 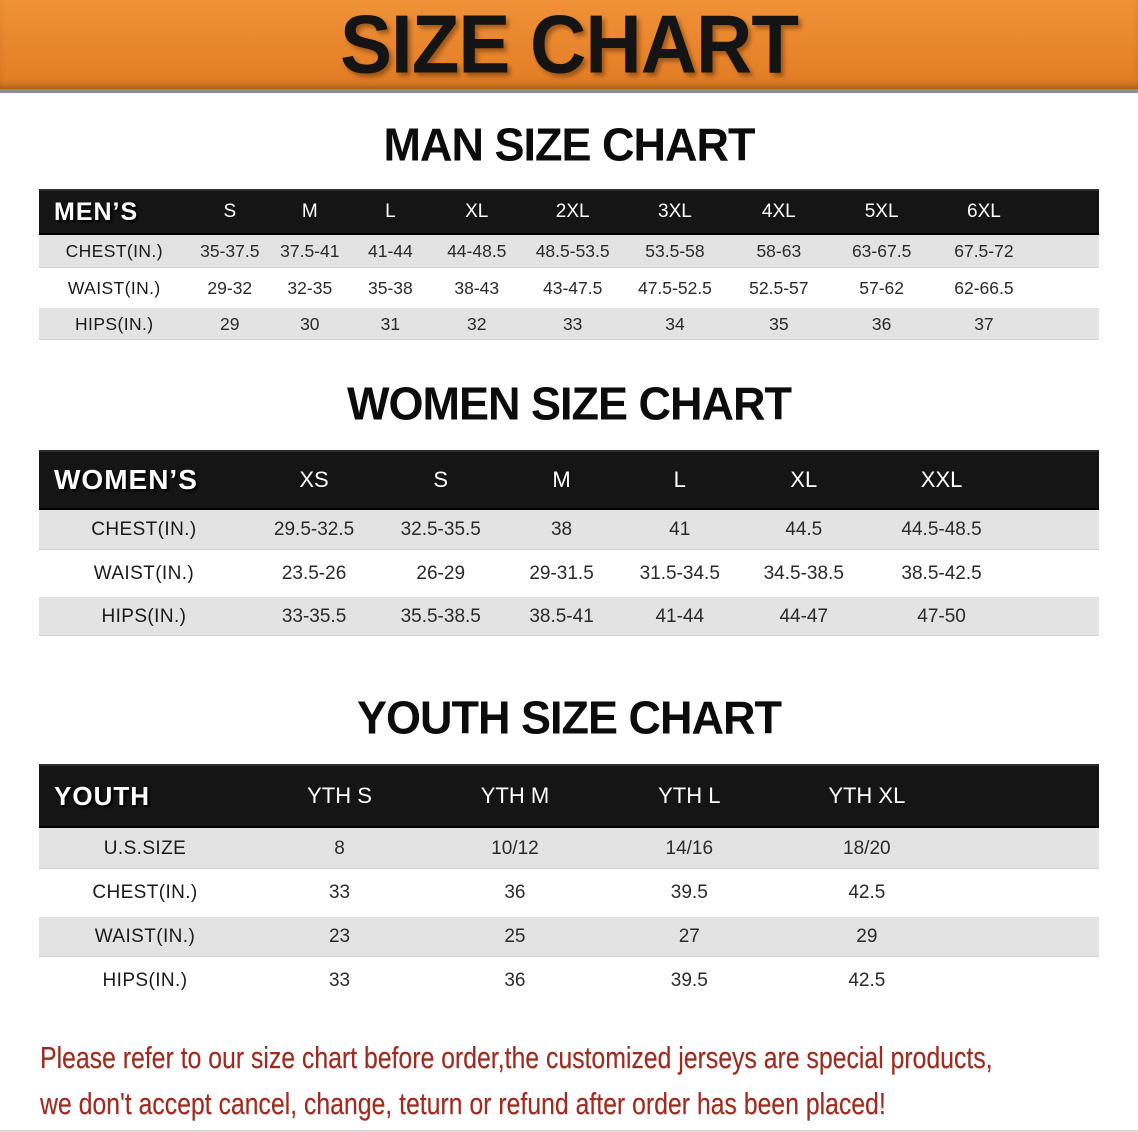 I want to click on women-corner-label: WOMEN’S, so click(x=144, y=480).